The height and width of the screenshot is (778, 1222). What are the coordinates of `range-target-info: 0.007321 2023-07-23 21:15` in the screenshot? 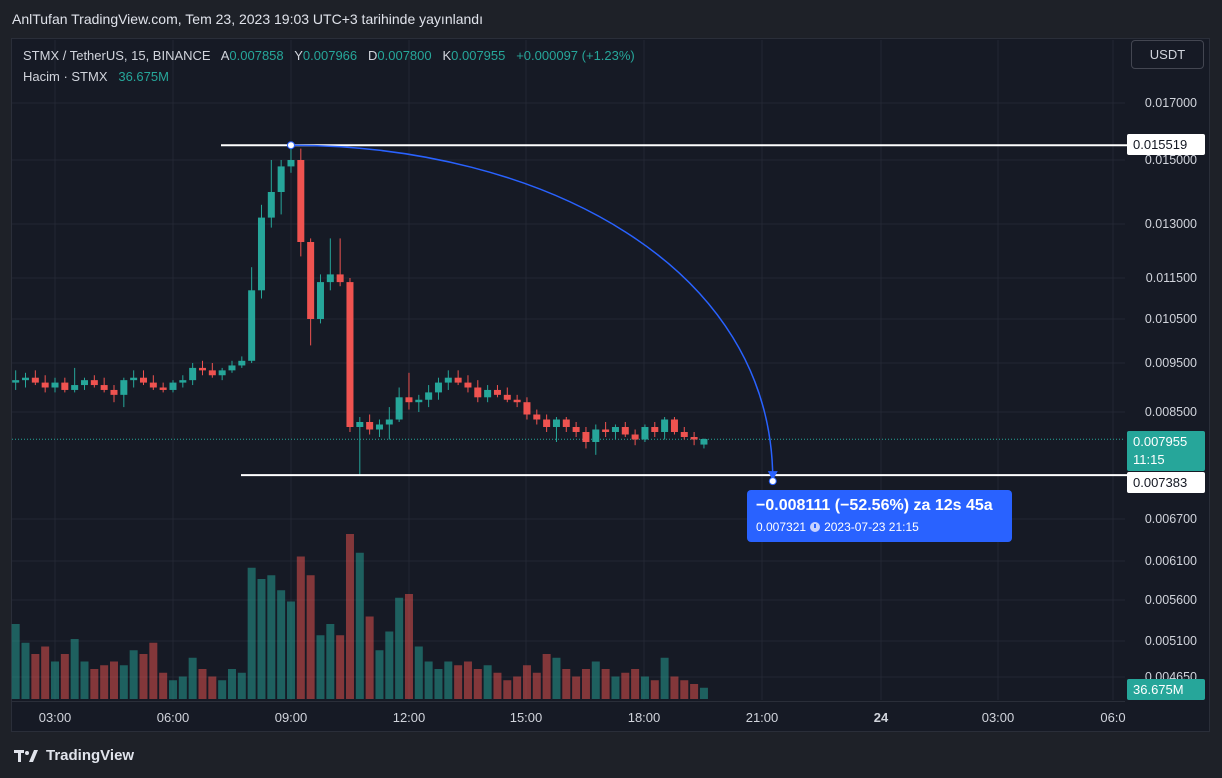 It's located at (837, 527).